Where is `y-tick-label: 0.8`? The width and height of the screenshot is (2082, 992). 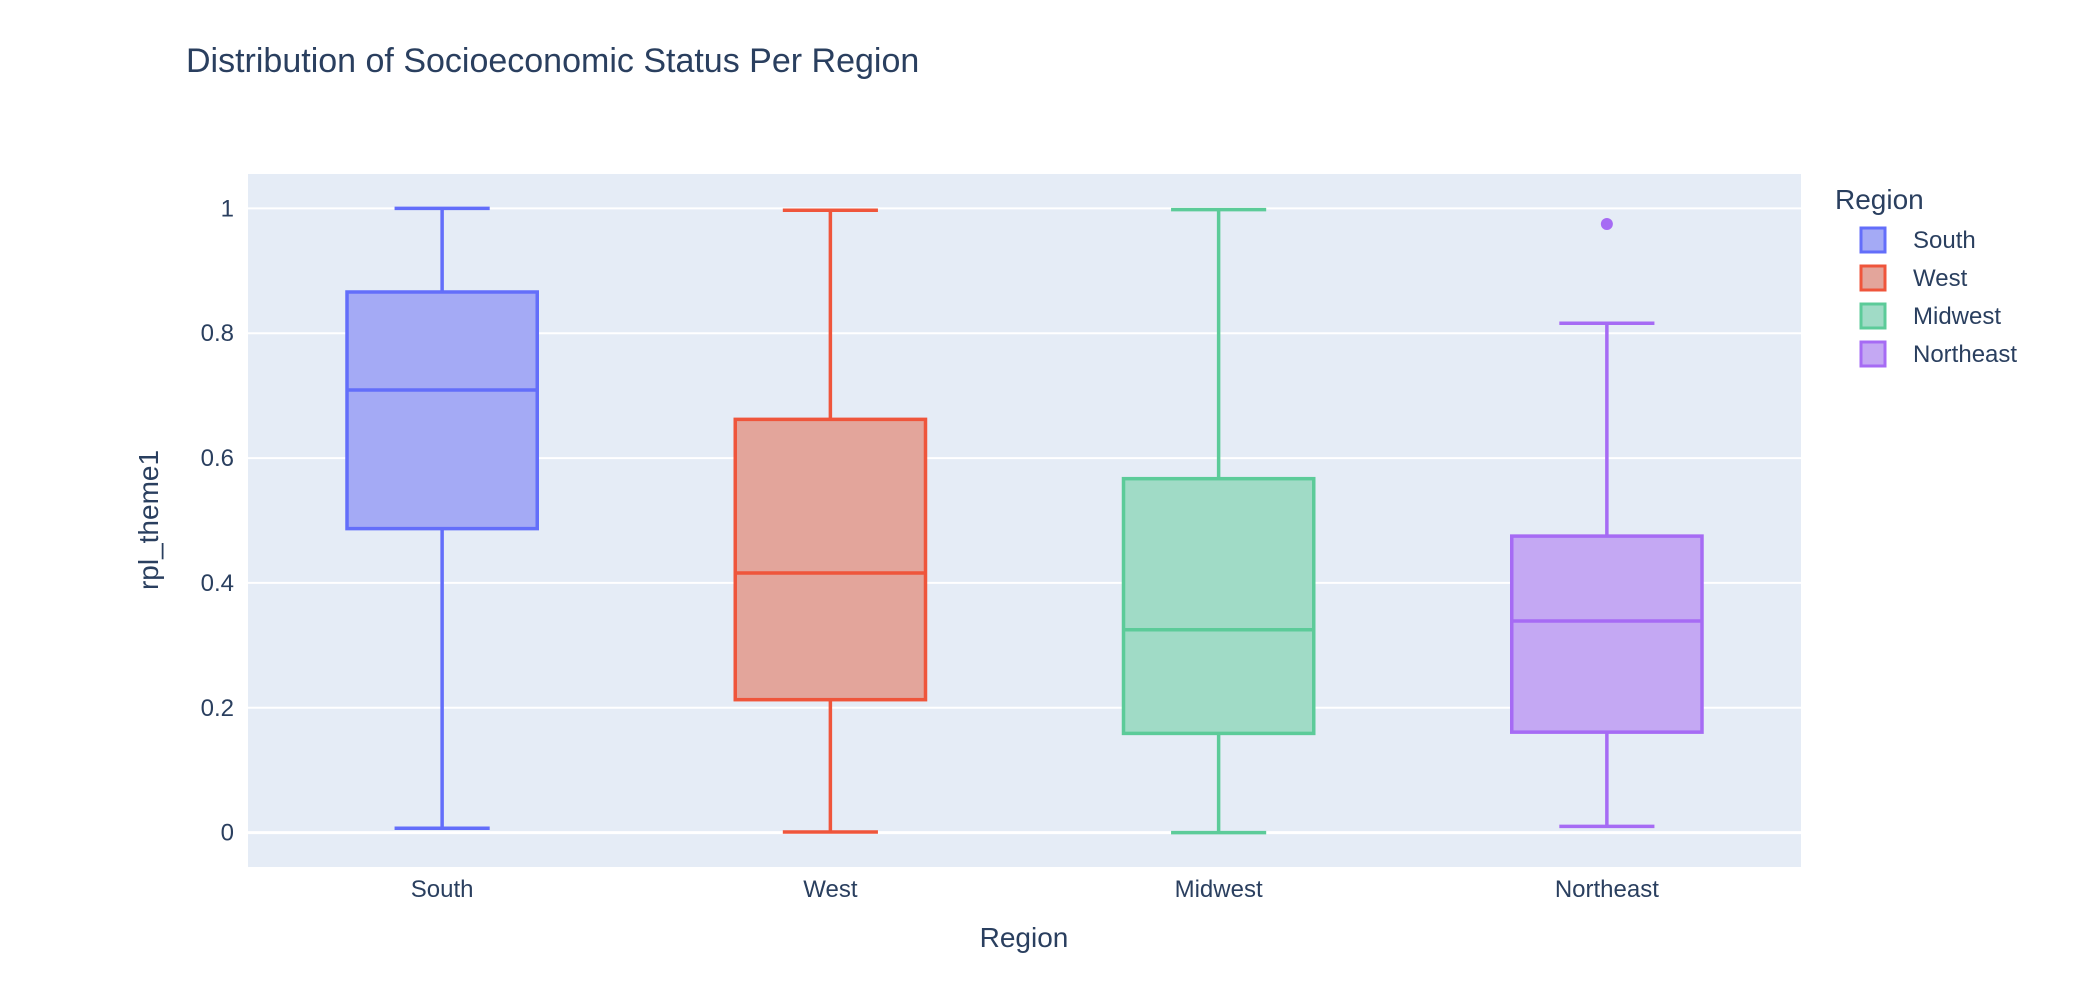
y-tick-label: 0.8 is located at coordinates (217, 333).